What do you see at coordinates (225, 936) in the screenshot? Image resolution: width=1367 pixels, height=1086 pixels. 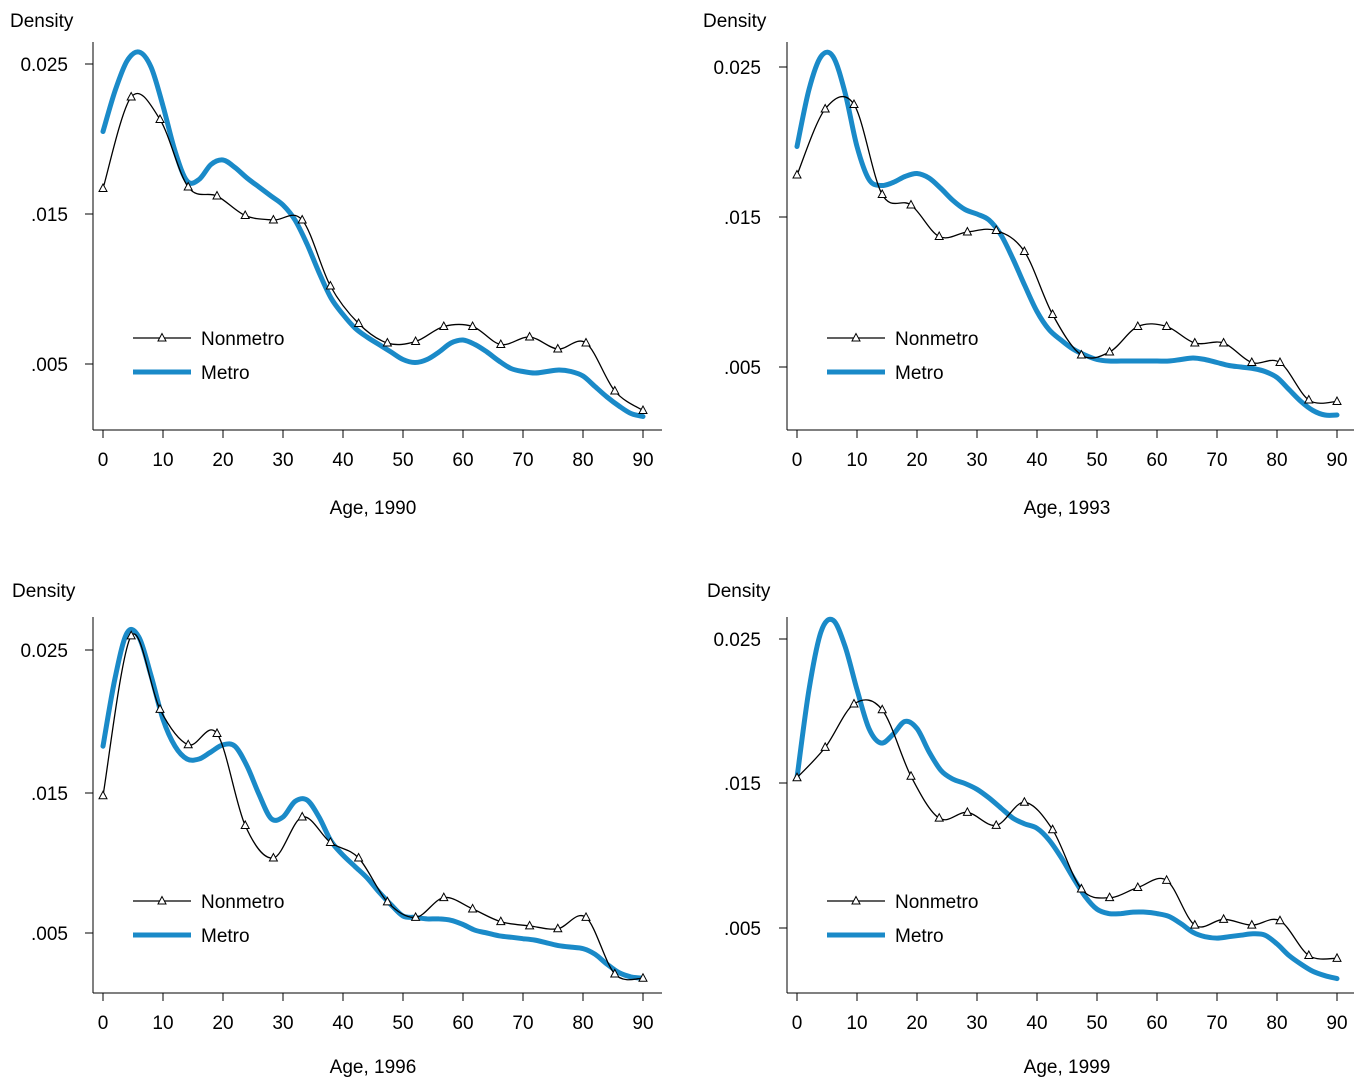 I see `legend-metro-label: Metro` at bounding box center [225, 936].